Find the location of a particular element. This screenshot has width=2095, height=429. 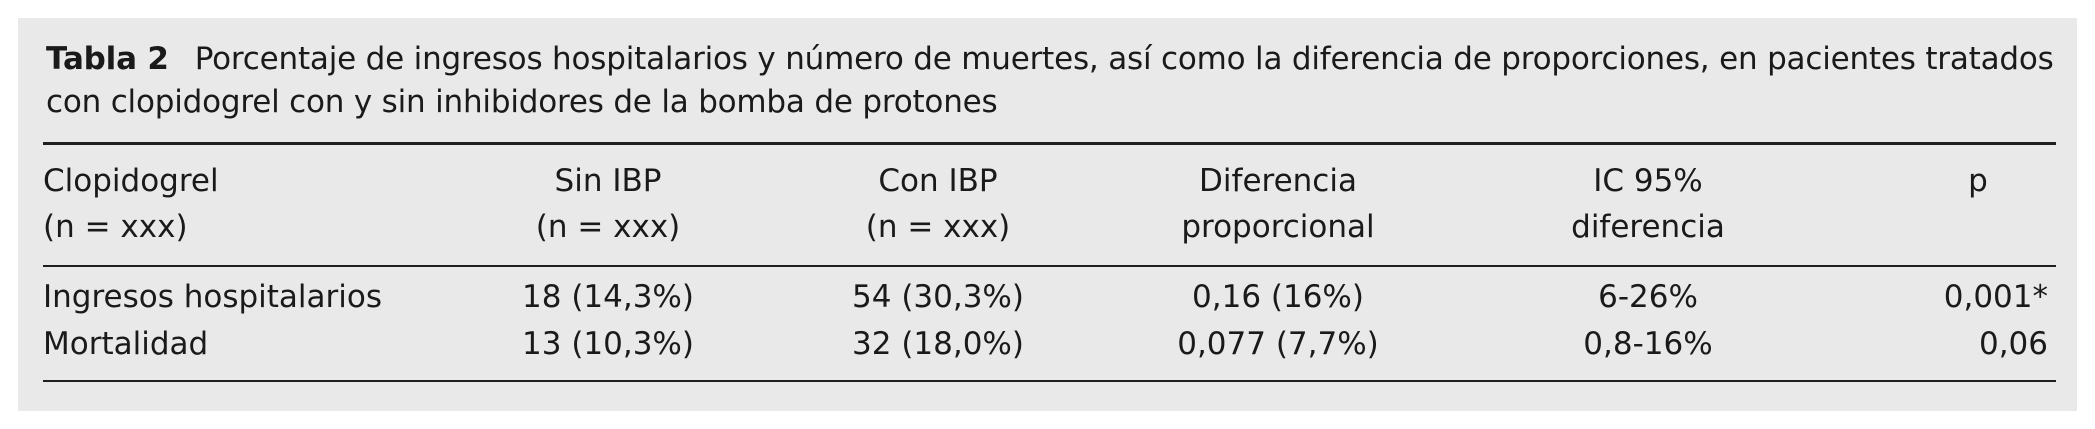

top-rule is located at coordinates (1049, 143).